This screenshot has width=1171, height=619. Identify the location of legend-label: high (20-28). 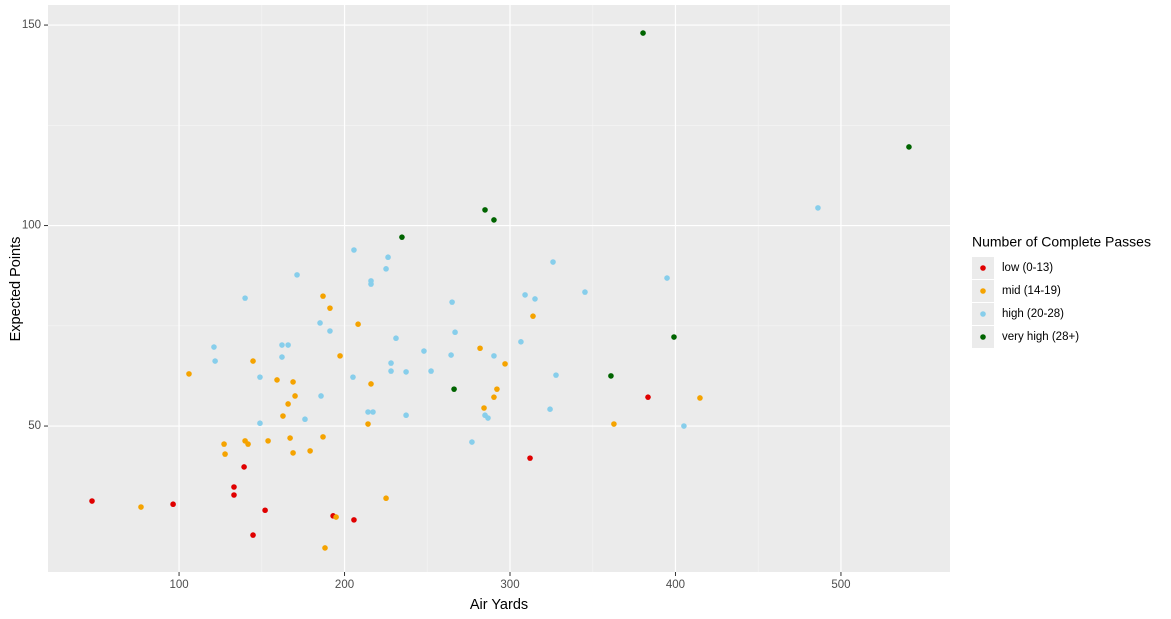
(1033, 314).